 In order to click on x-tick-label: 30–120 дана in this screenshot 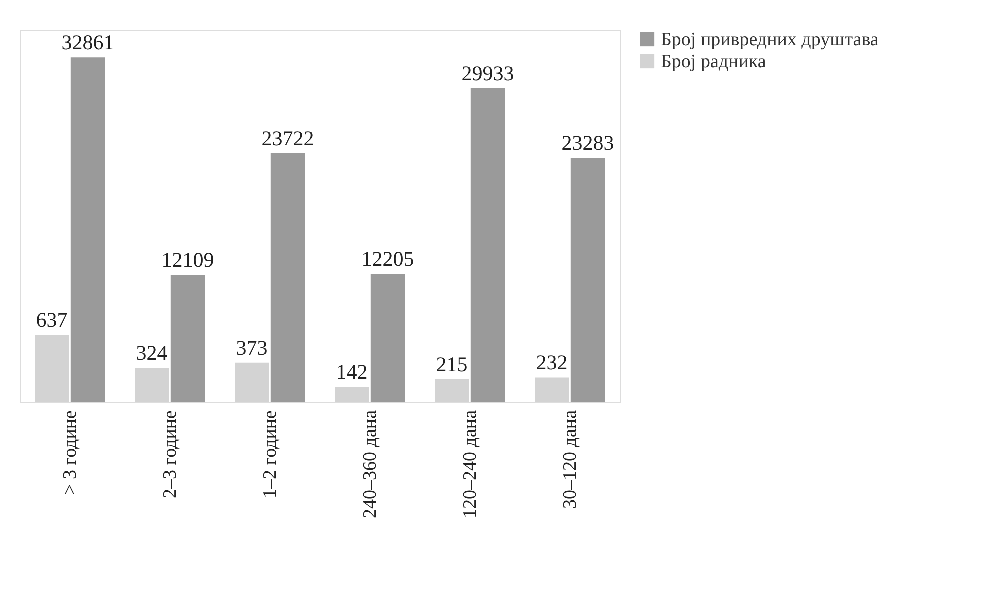, I will do `click(570, 459)`.